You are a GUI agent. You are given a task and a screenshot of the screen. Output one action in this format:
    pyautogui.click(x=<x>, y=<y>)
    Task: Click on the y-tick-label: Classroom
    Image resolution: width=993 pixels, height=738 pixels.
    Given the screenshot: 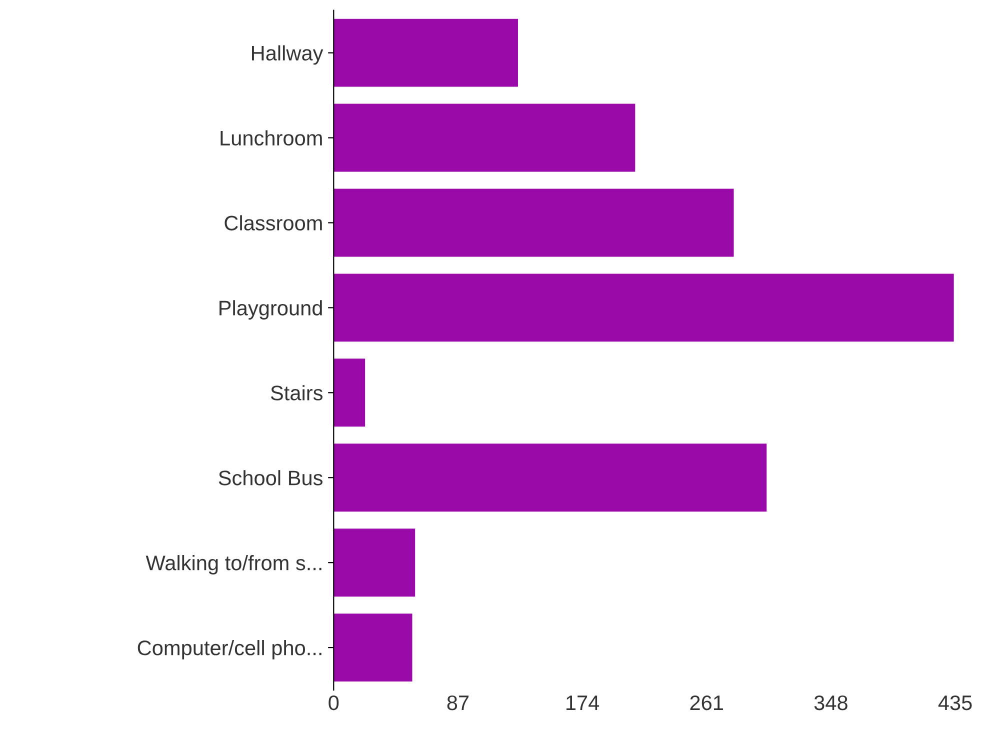 What is the action you would take?
    pyautogui.click(x=273, y=222)
    